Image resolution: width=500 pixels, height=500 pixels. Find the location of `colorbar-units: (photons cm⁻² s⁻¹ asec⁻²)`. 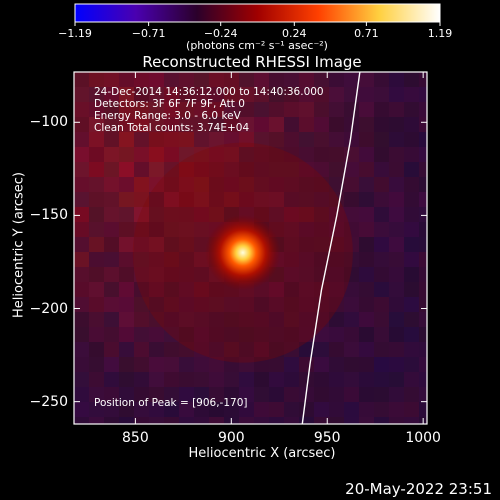

colorbar-units: (photons cm⁻² s⁻¹ asec⁻²) is located at coordinates (257, 45).